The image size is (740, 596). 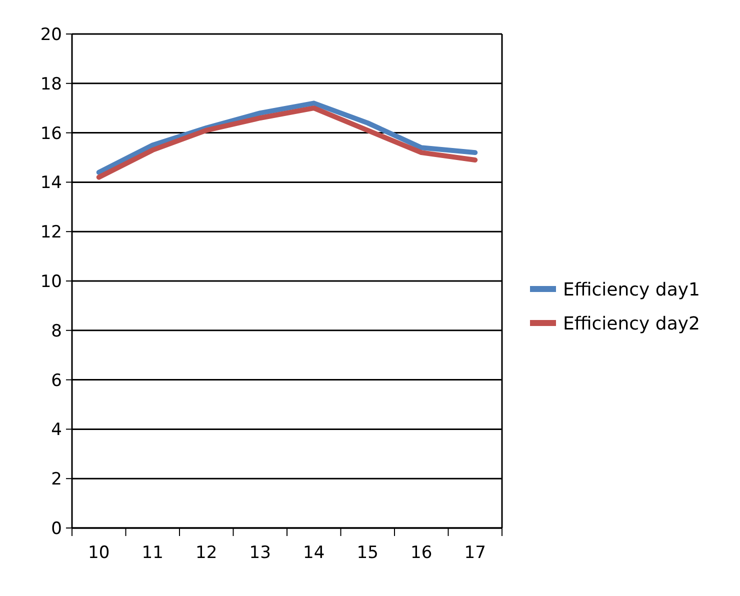 I want to click on x-tick-label: 17, so click(x=475, y=553).